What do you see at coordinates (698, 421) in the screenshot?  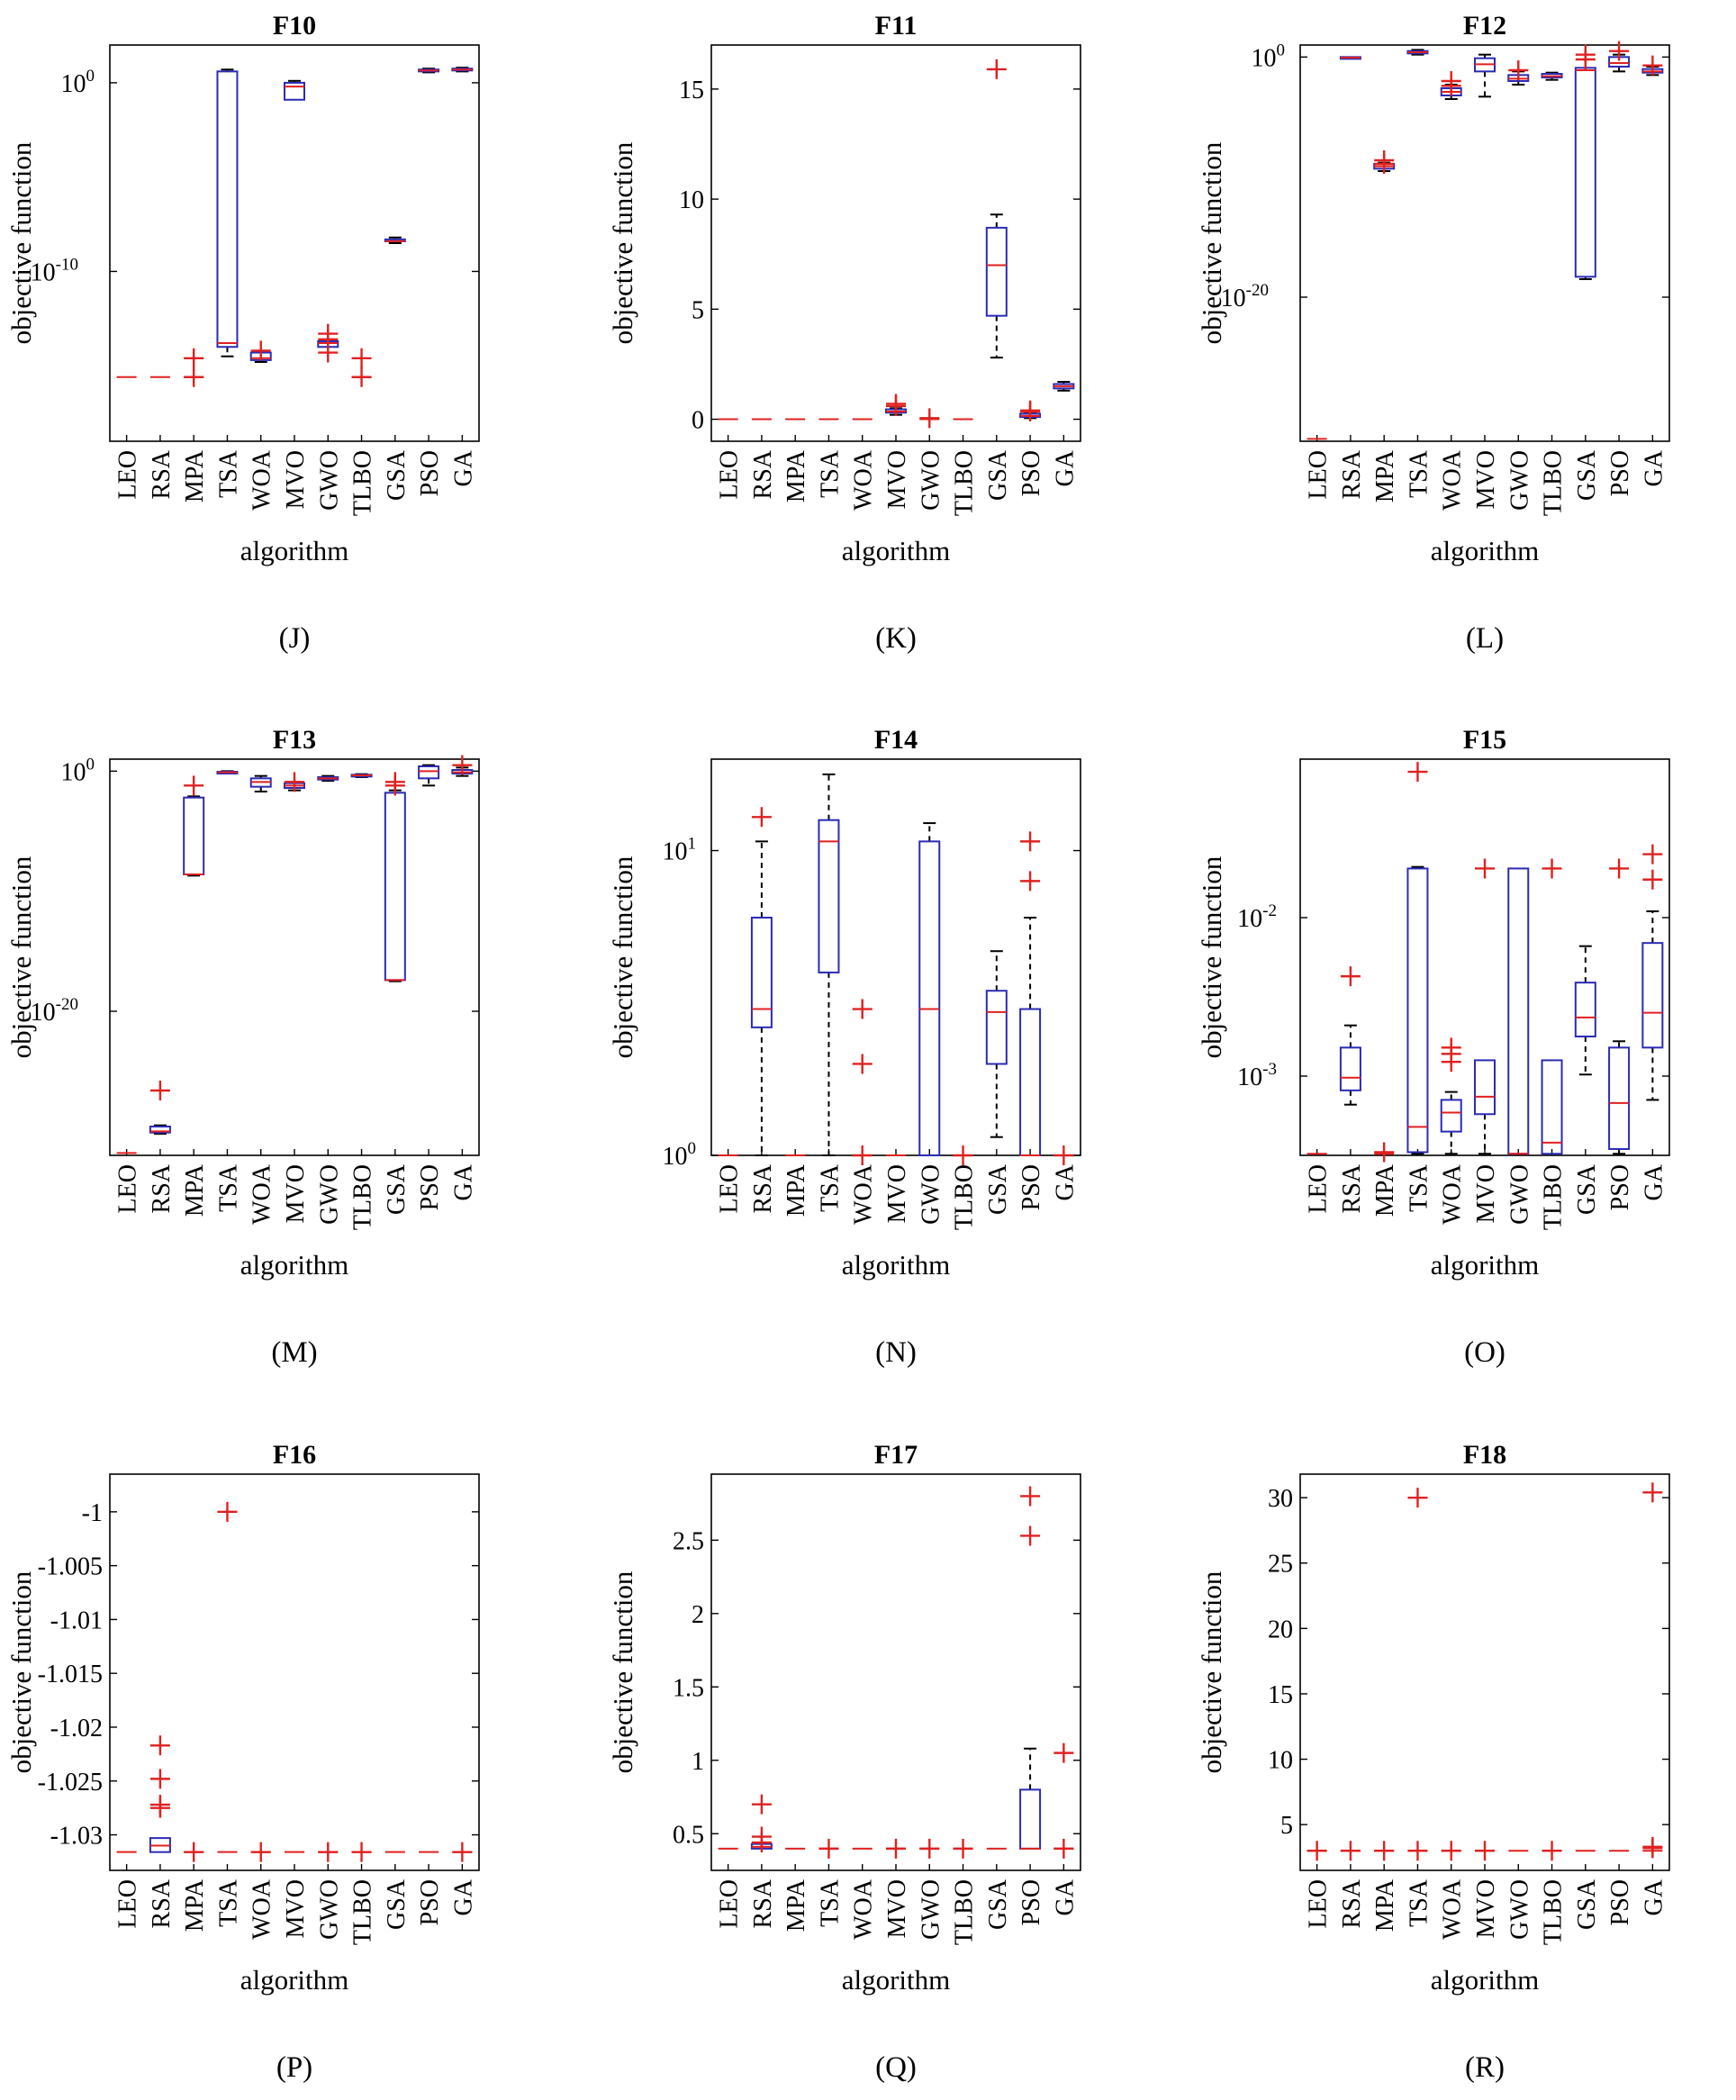 I see `y-tick-label: 0` at bounding box center [698, 421].